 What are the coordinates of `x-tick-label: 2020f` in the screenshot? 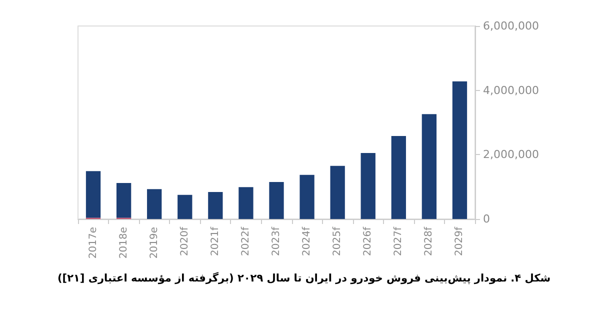 It's located at (184, 241).